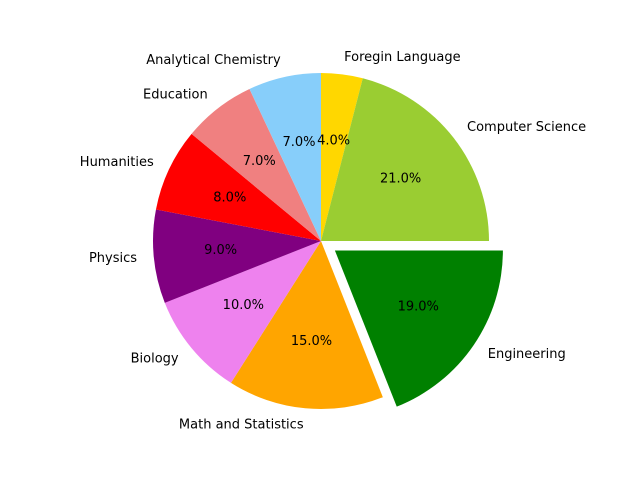  I want to click on pie-slice-math-and-statistics, so click(306, 325).